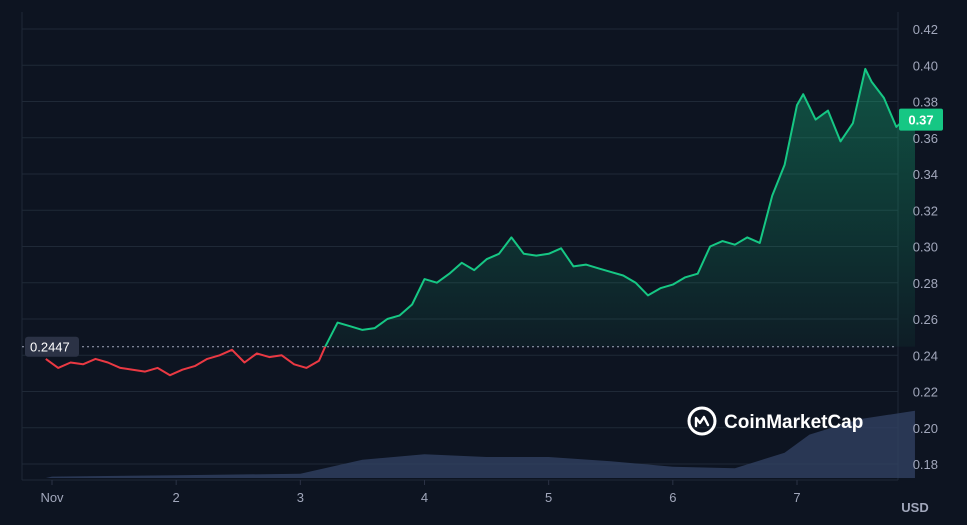  I want to click on coinmarketcap-logo-icon, so click(702, 421).